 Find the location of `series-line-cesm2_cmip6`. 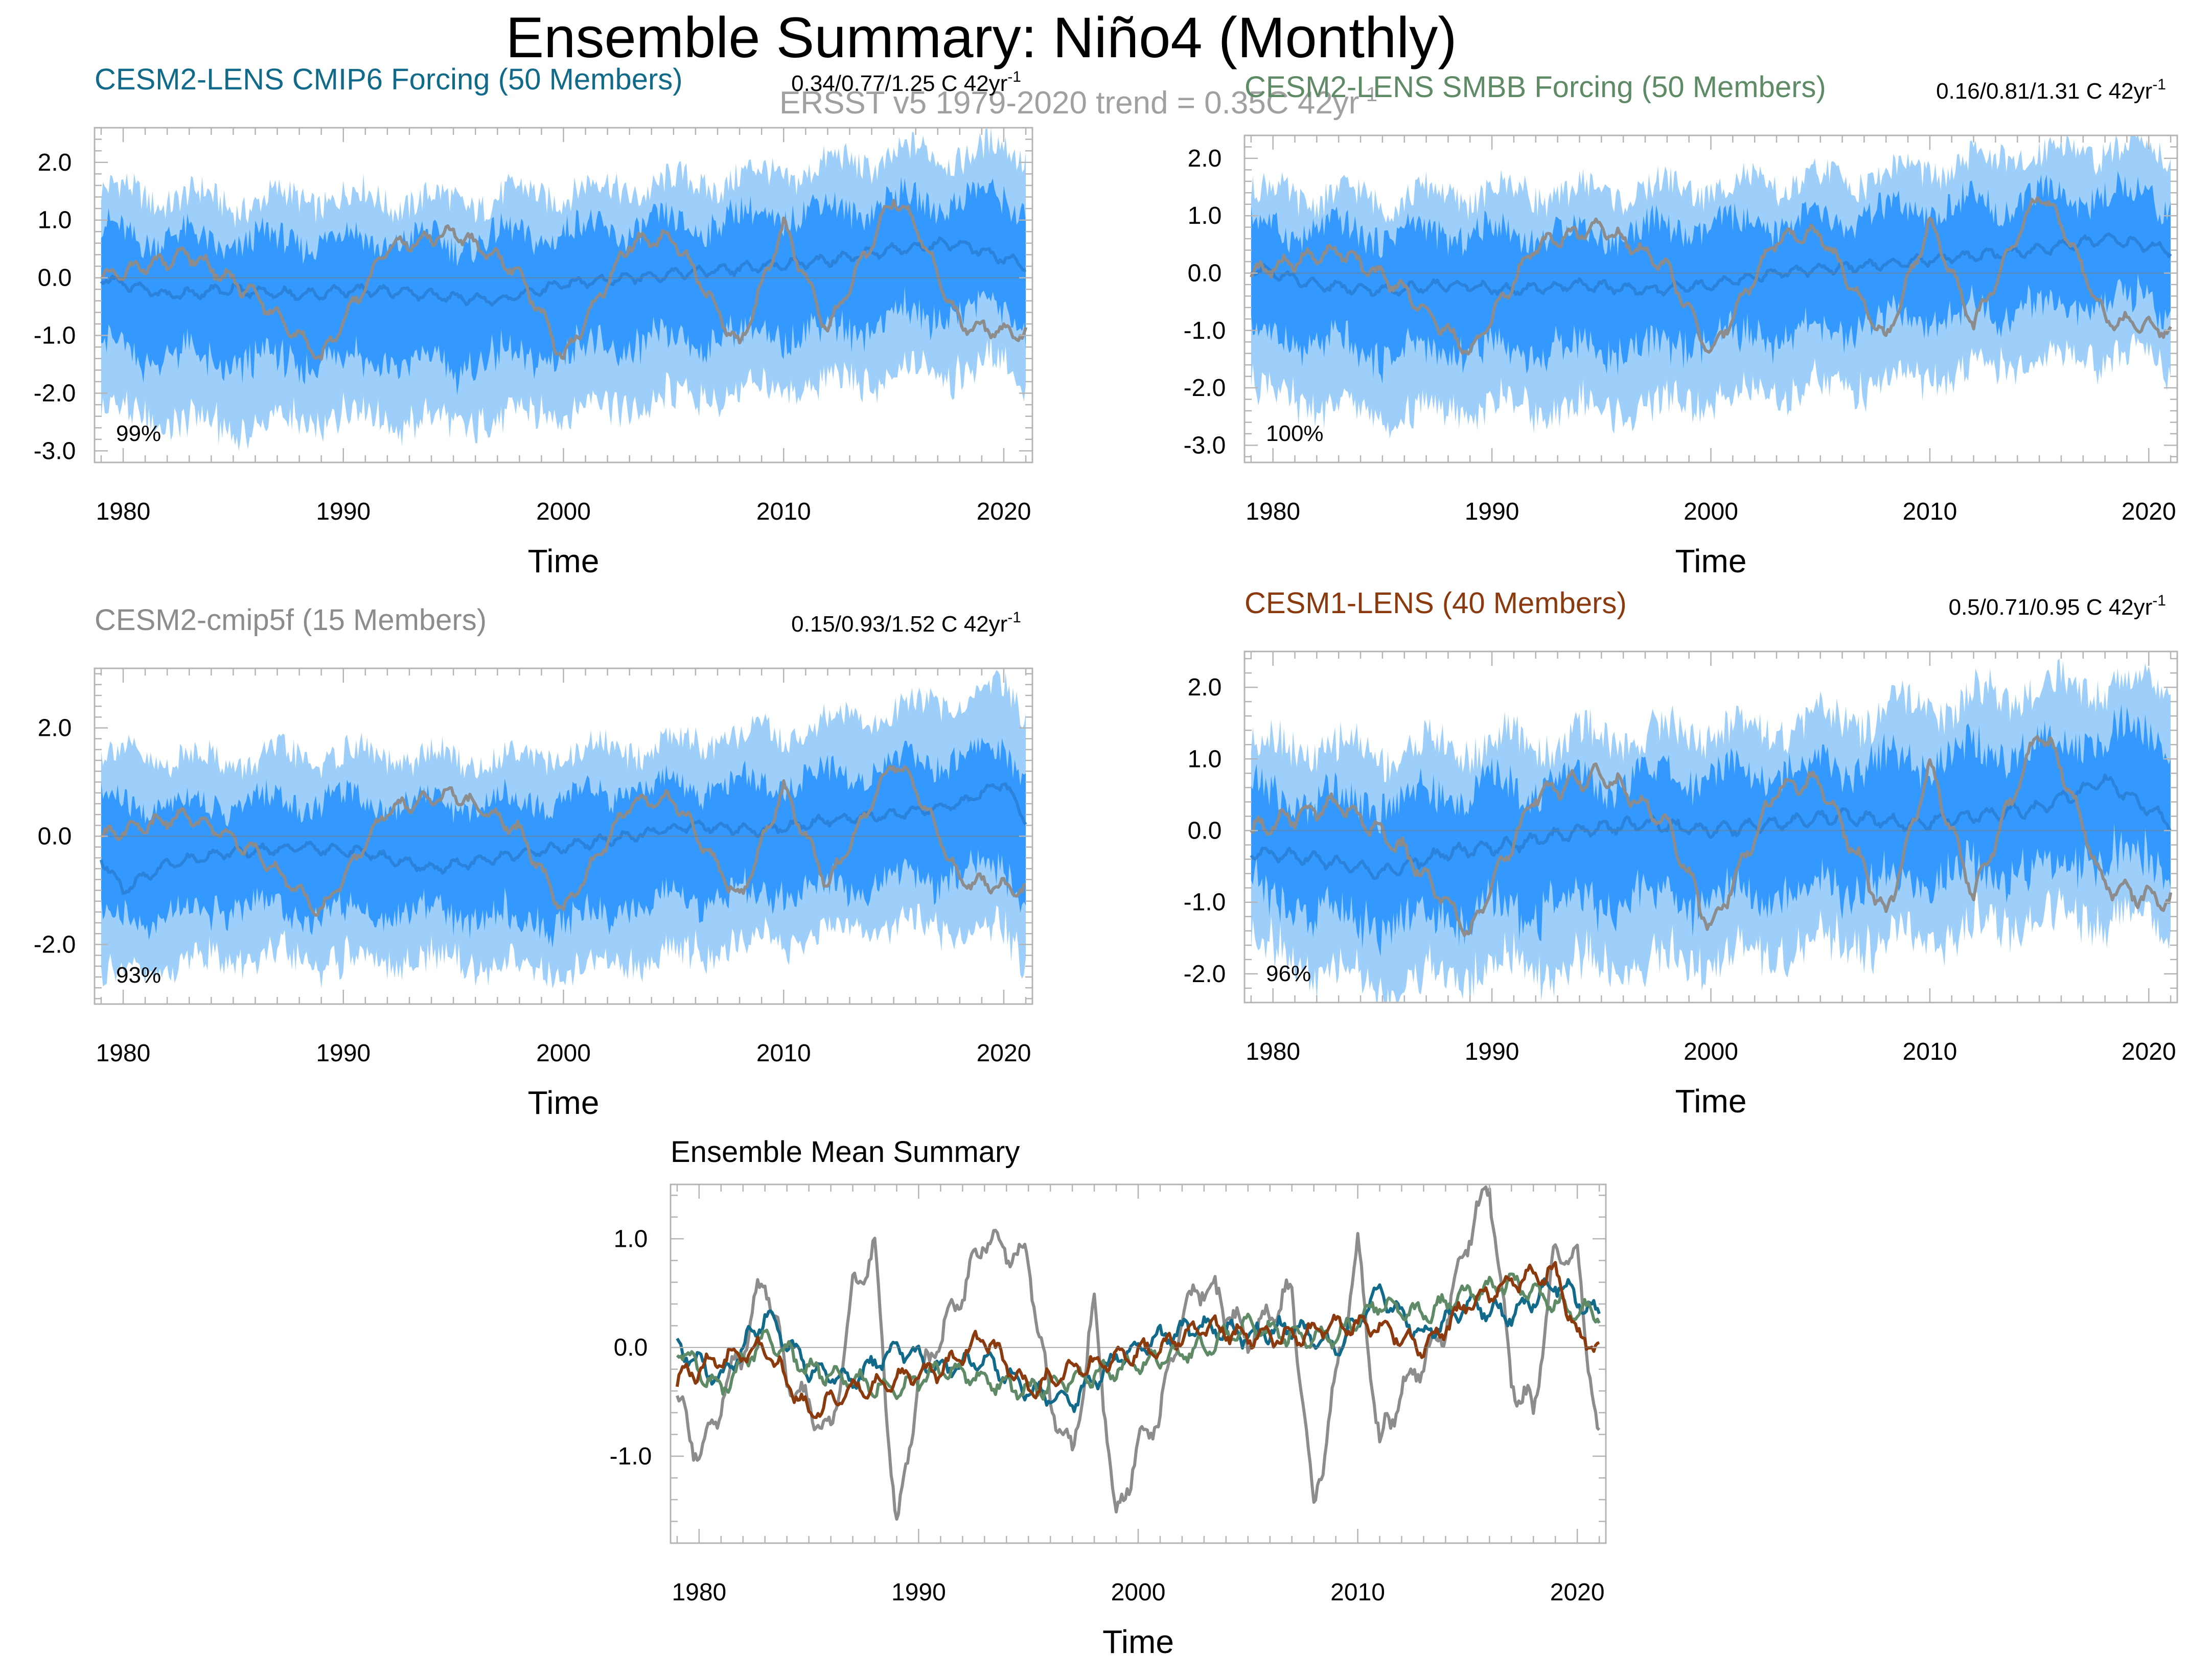

series-line-cesm2_cmip6 is located at coordinates (1138, 1345).